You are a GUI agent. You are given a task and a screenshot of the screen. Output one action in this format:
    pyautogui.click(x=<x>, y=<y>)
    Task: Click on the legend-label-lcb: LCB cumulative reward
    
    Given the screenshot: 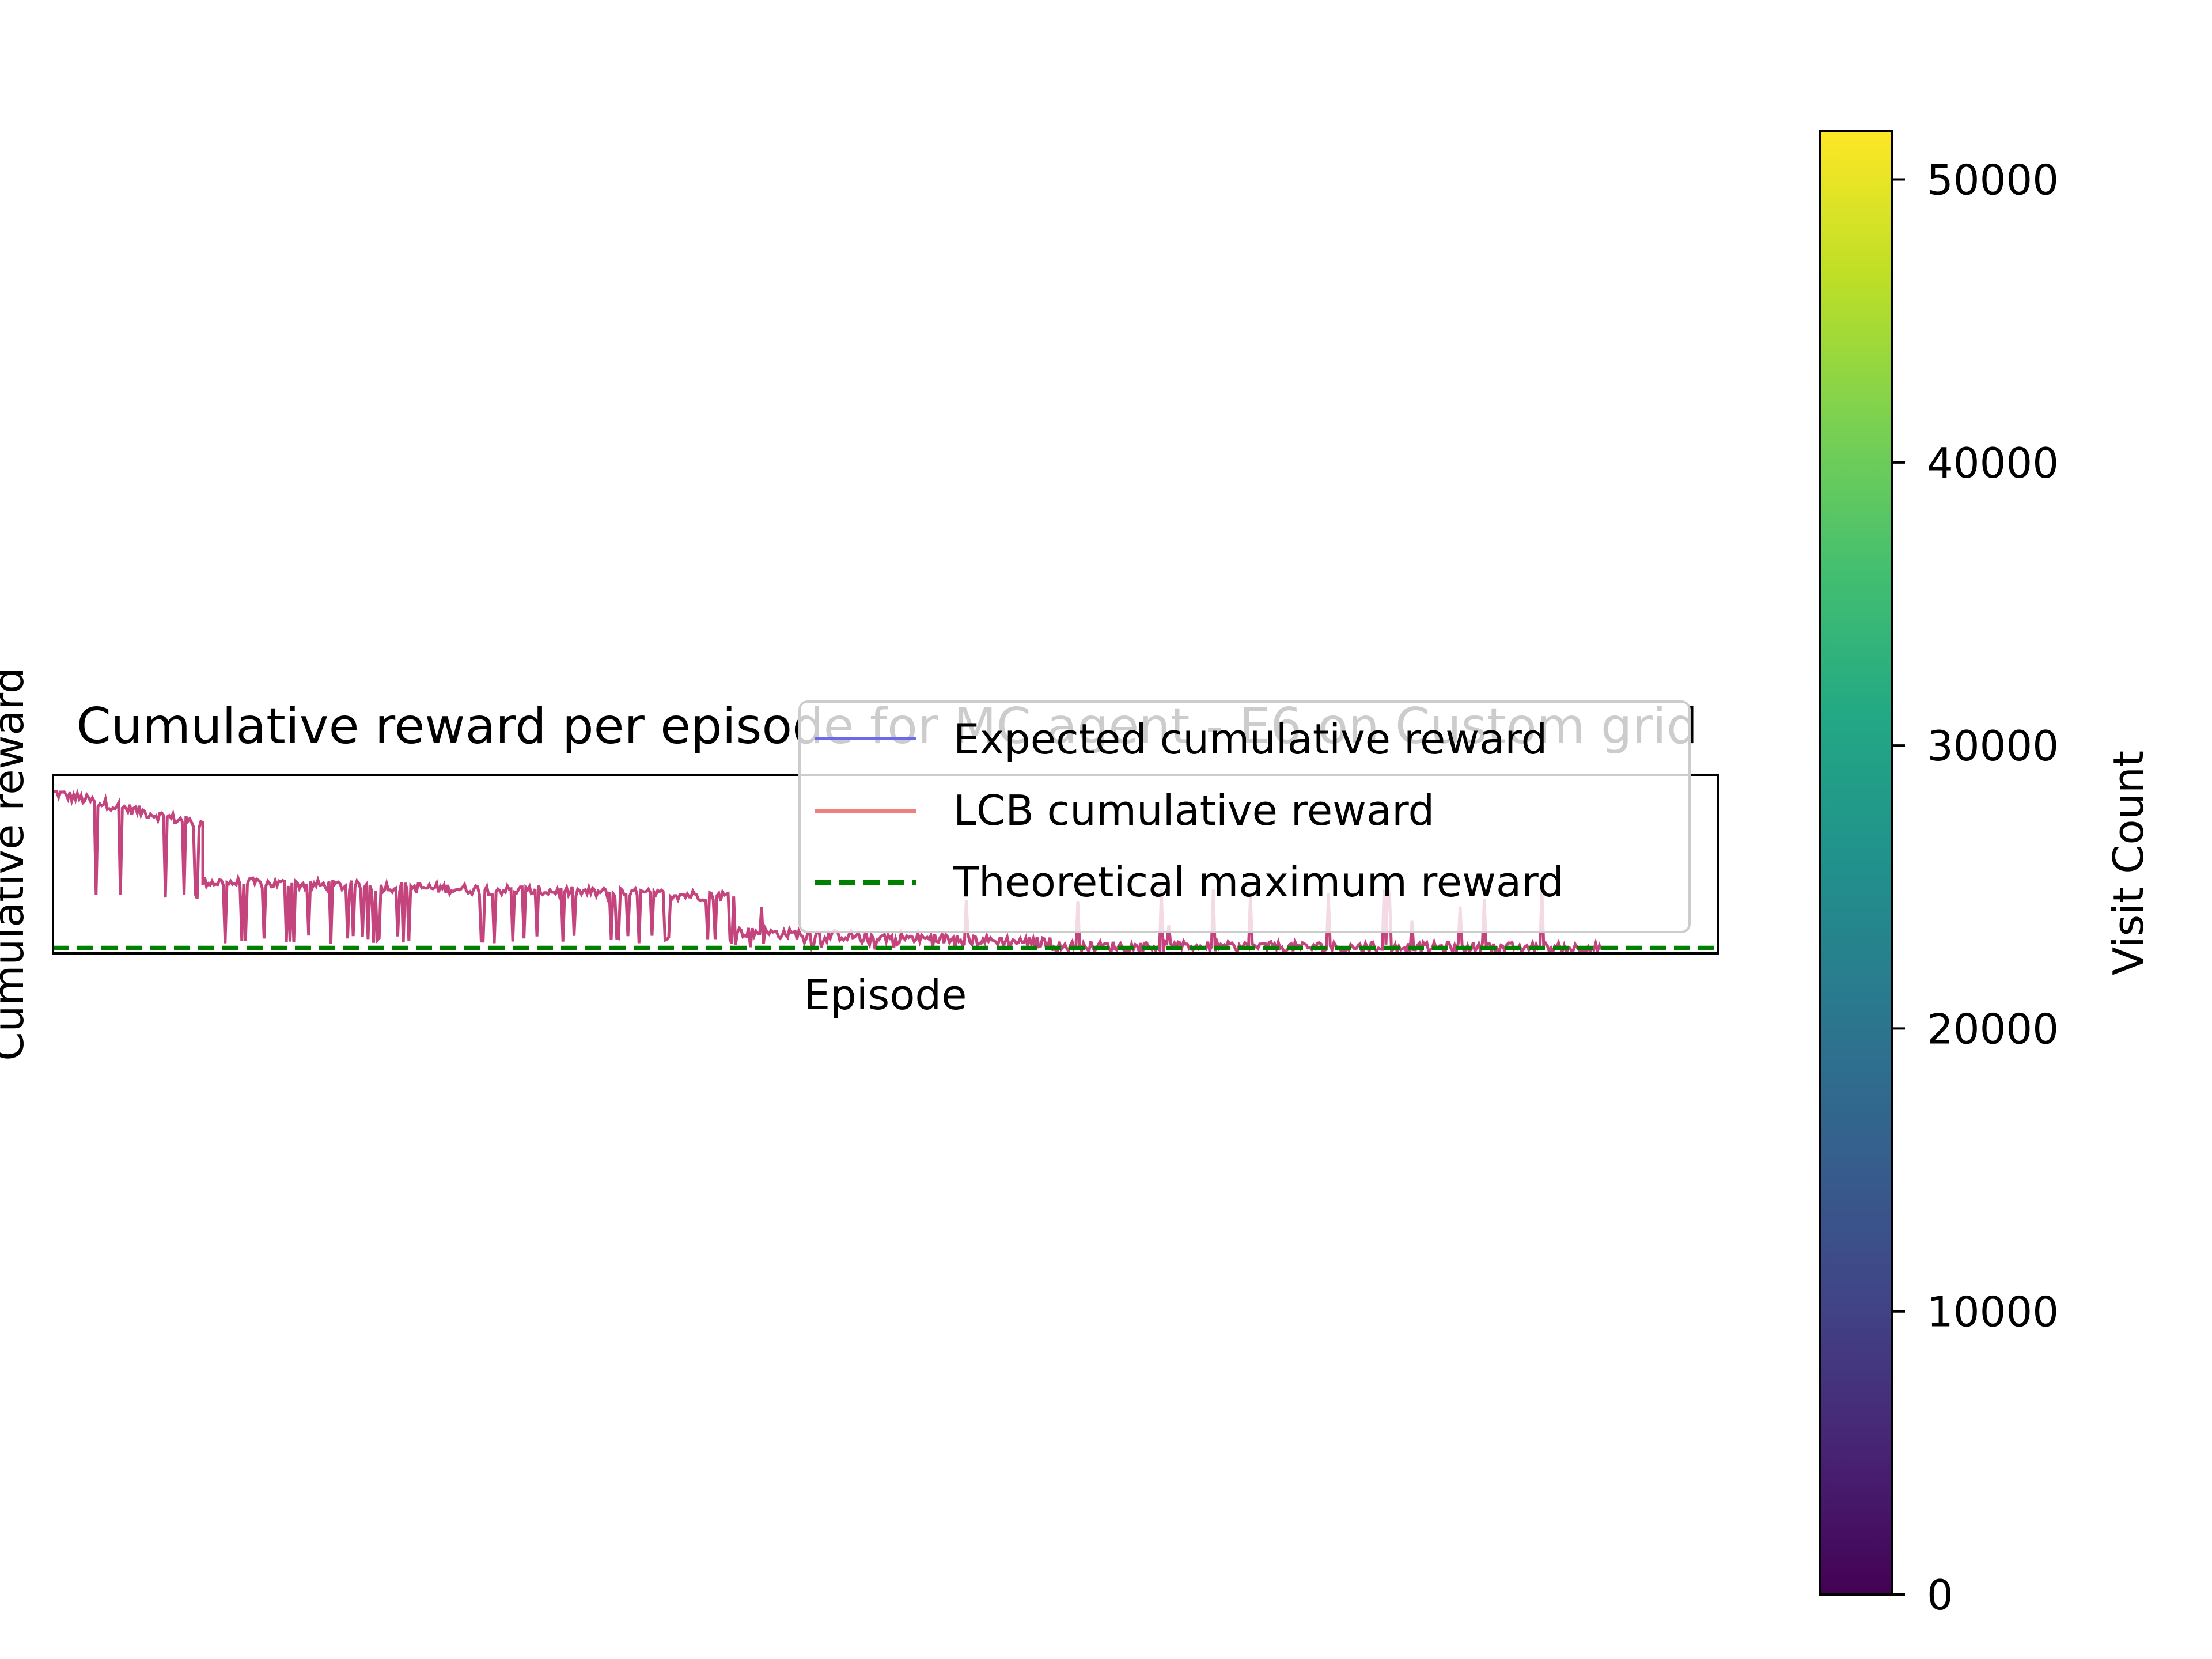 What is the action you would take?
    pyautogui.click(x=1193, y=810)
    